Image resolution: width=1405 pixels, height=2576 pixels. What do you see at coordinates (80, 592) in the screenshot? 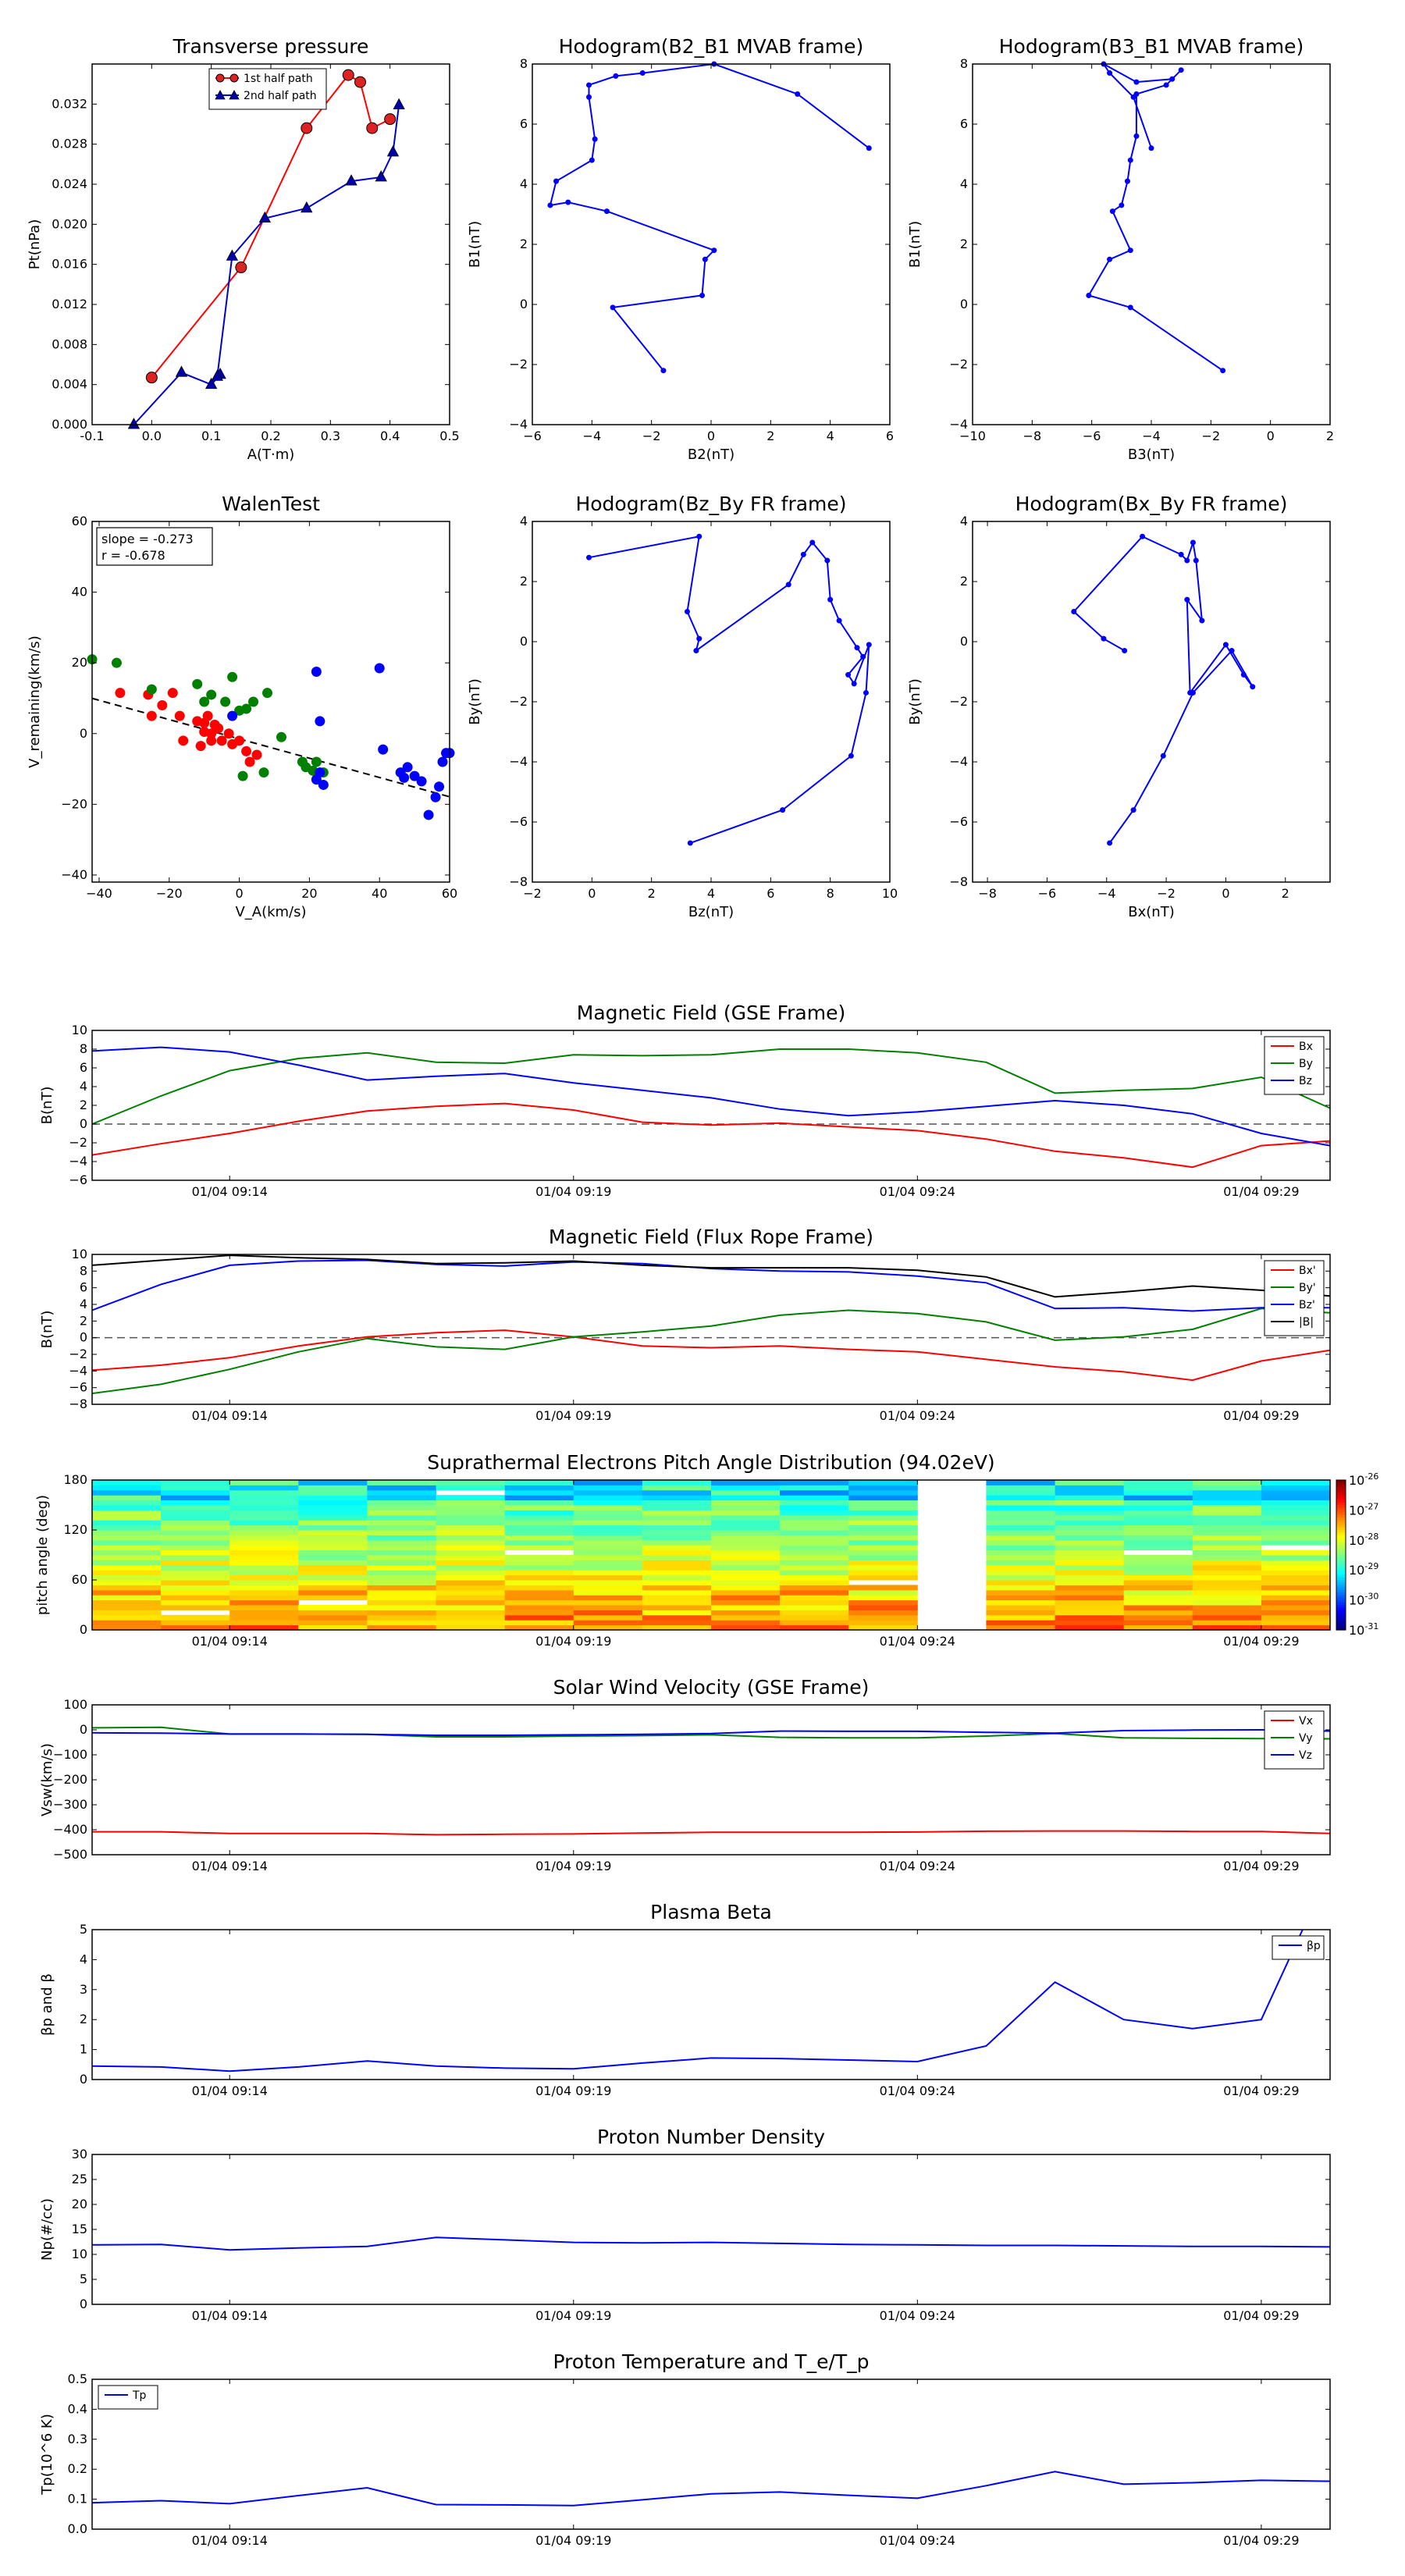
I see `y-tick-label: 40` at bounding box center [80, 592].